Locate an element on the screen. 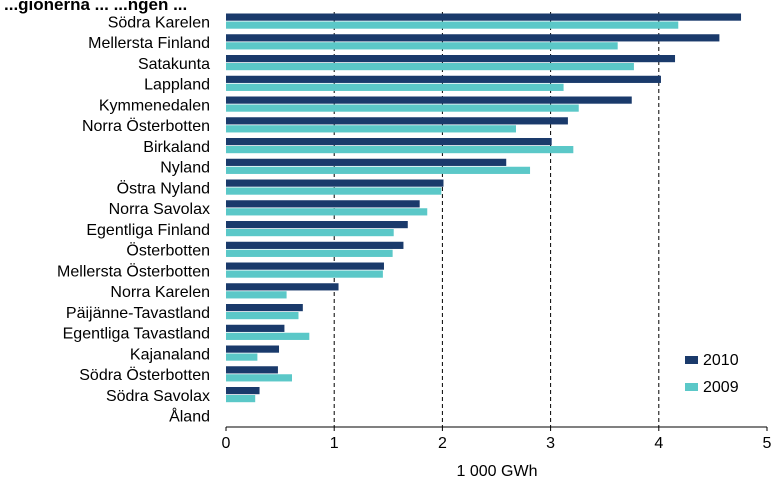 Image resolution: width=777 pixels, height=486 pixels. x-tick-label: 3 is located at coordinates (550, 443).